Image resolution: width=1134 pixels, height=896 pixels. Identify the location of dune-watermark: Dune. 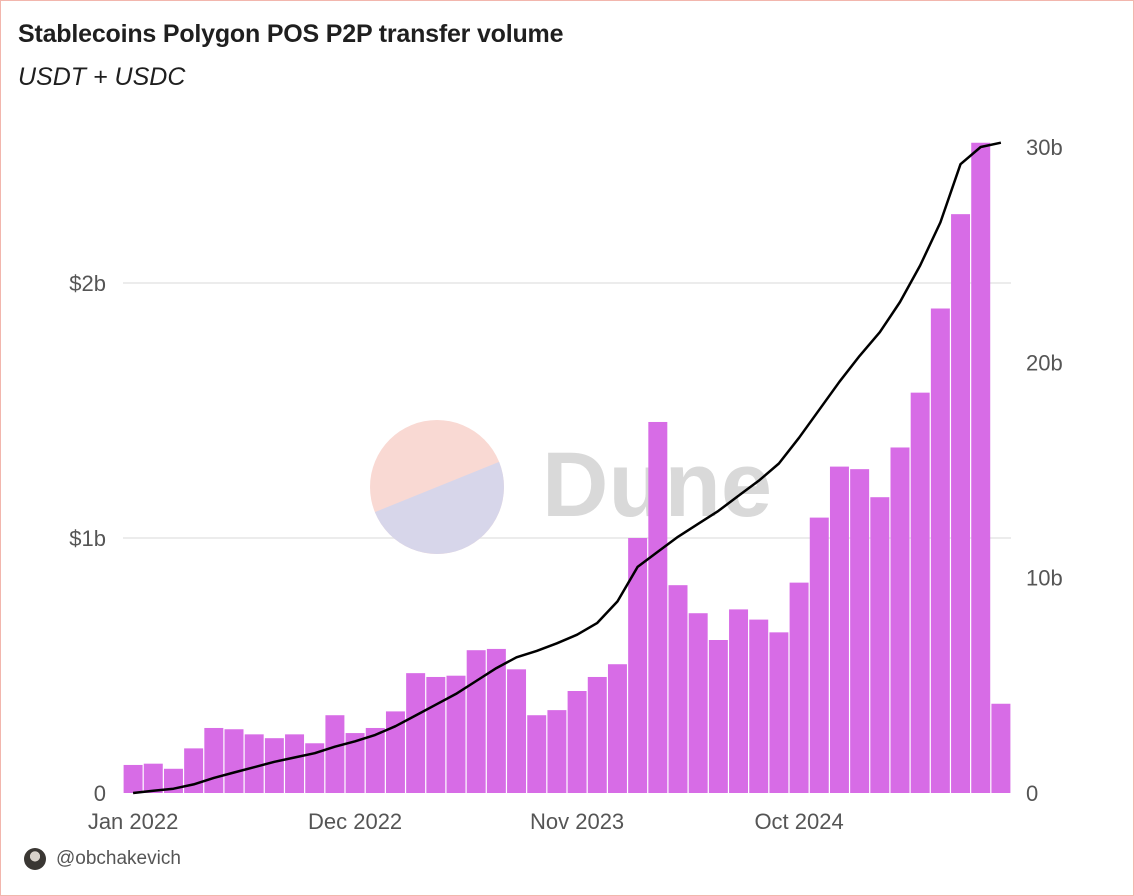
(571, 487).